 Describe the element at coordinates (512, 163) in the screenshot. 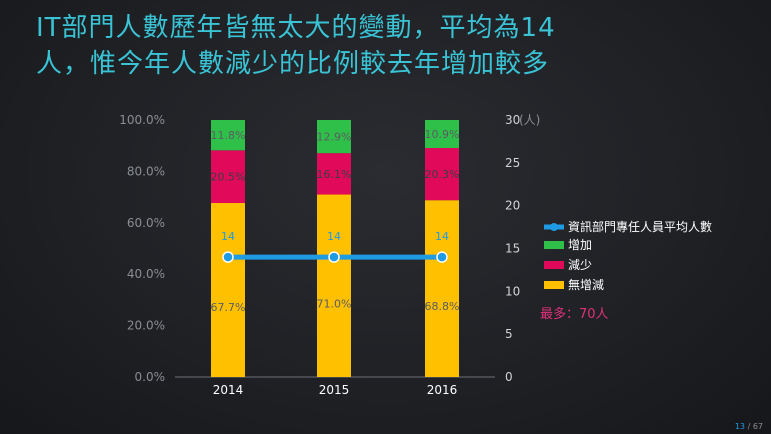

I see `y-right-tick-label: 25` at that location.